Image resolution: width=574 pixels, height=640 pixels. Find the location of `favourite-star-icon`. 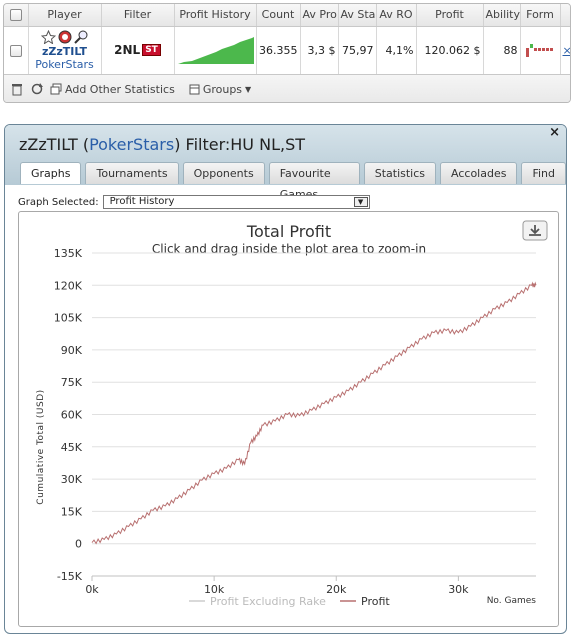

favourite-star-icon is located at coordinates (48, 36).